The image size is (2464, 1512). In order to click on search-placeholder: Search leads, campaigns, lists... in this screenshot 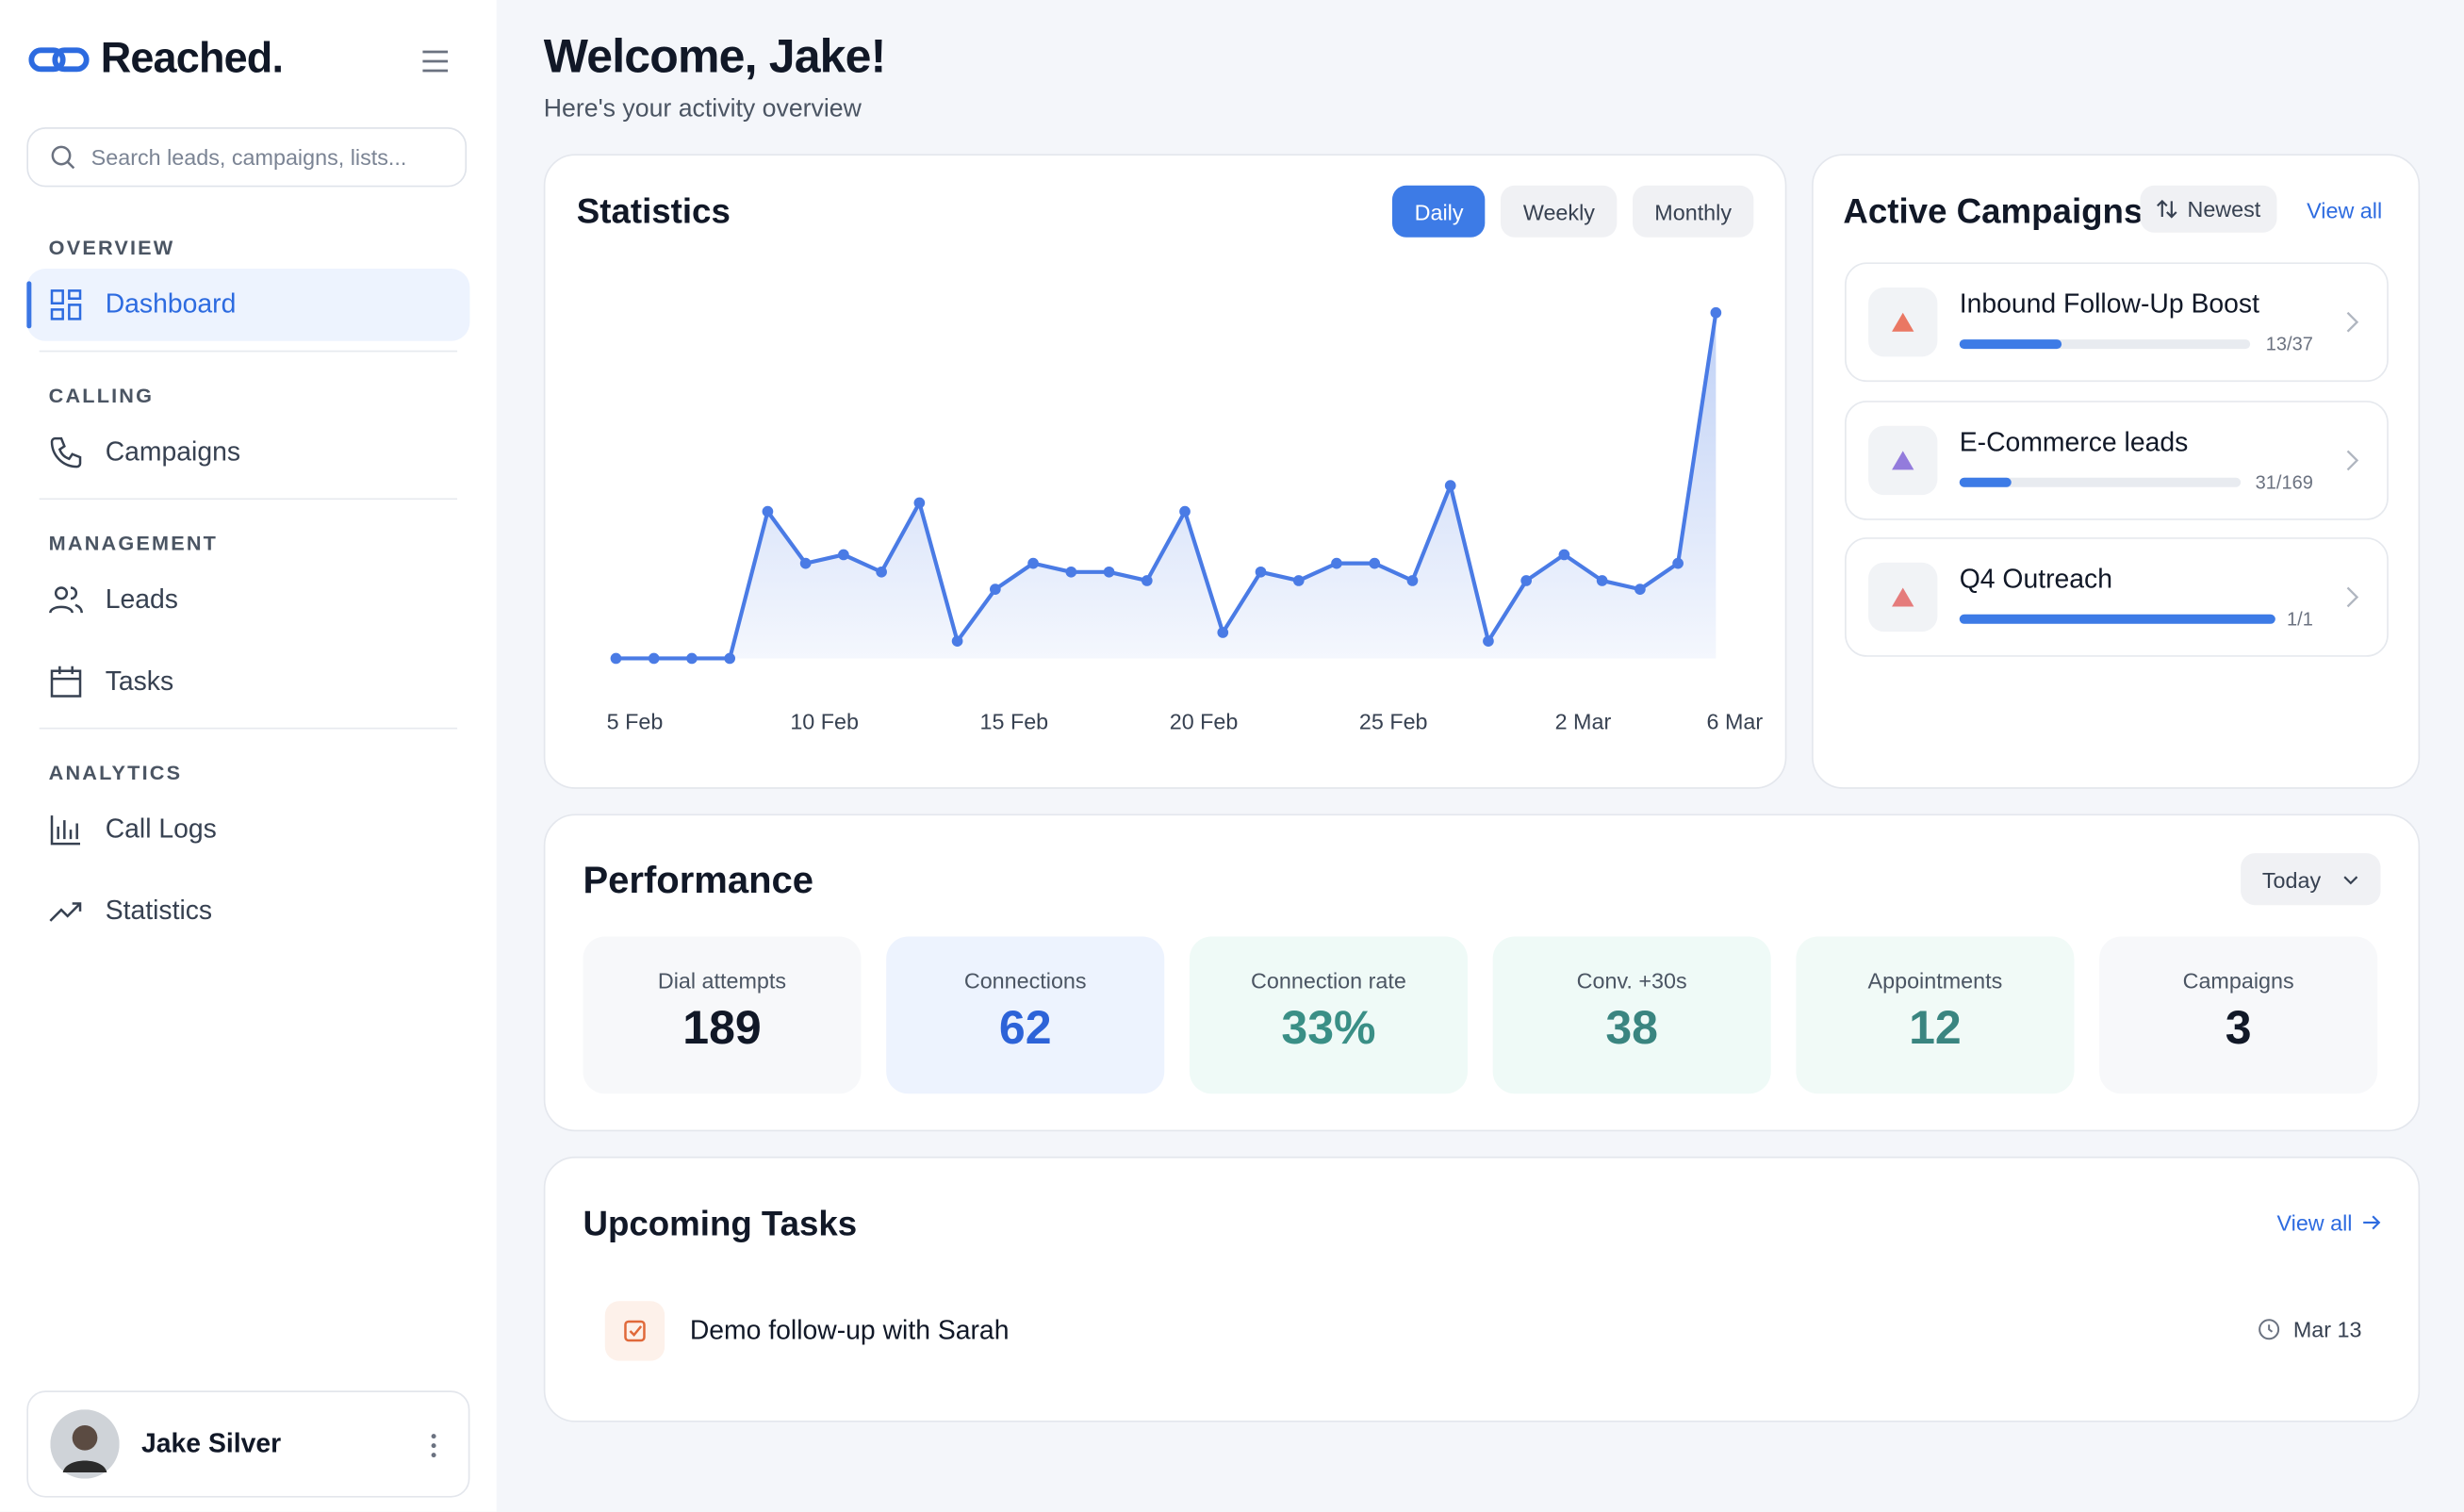, I will do `click(248, 157)`.